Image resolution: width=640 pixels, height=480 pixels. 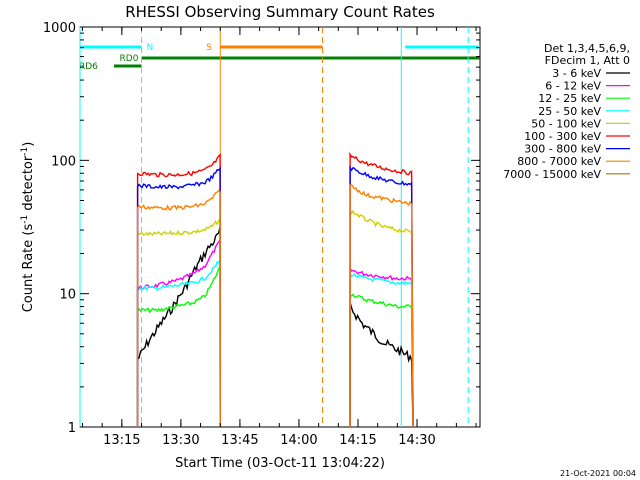 What do you see at coordinates (569, 98) in the screenshot?
I see `legend-item-label: 12 - 25 keV` at bounding box center [569, 98].